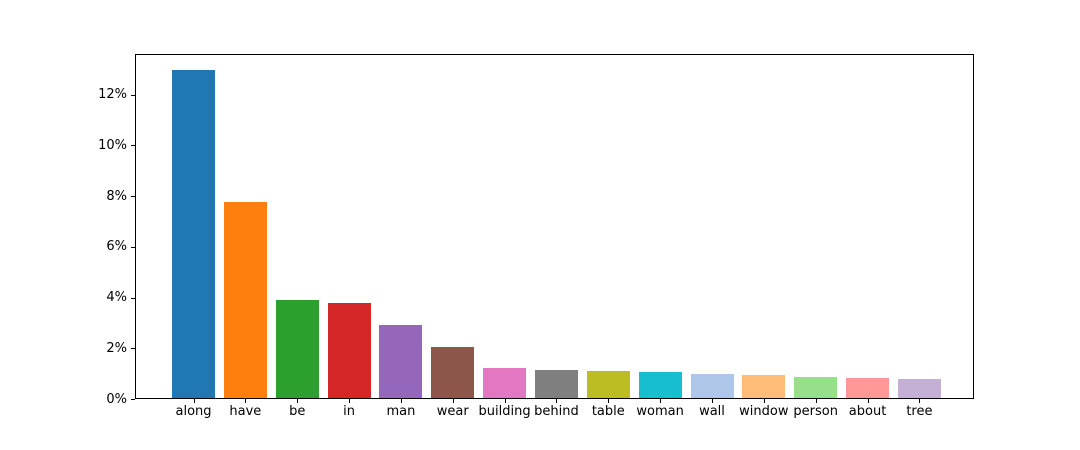 The image size is (1080, 450). Describe the element at coordinates (193, 234) in the screenshot. I see `bar-along` at that location.